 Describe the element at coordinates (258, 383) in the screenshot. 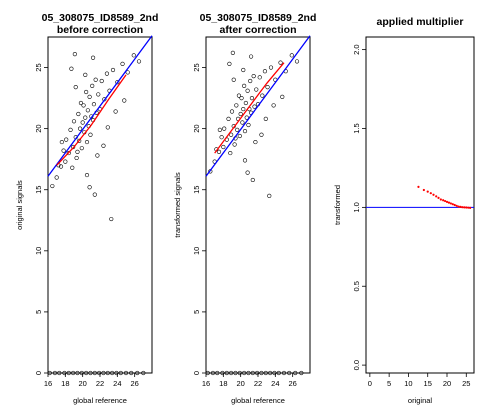

I see `x-tick-label: 22` at that location.